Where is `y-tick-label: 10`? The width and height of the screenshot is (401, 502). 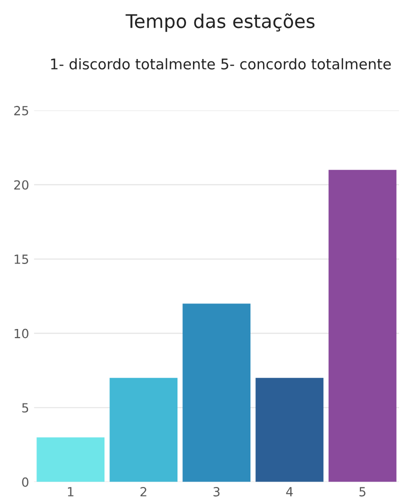
y-tick-label: 10 is located at coordinates (21, 333).